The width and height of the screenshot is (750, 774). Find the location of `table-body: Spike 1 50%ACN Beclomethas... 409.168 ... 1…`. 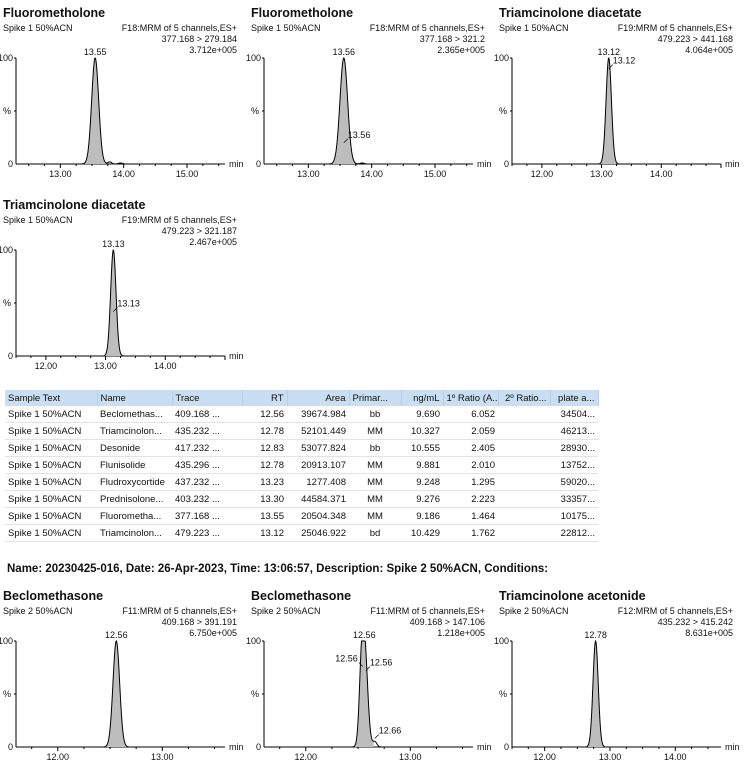

table-body: Spike 1 50%ACN Beclomethas... 409.168 ... 1… is located at coordinates (301, 474).